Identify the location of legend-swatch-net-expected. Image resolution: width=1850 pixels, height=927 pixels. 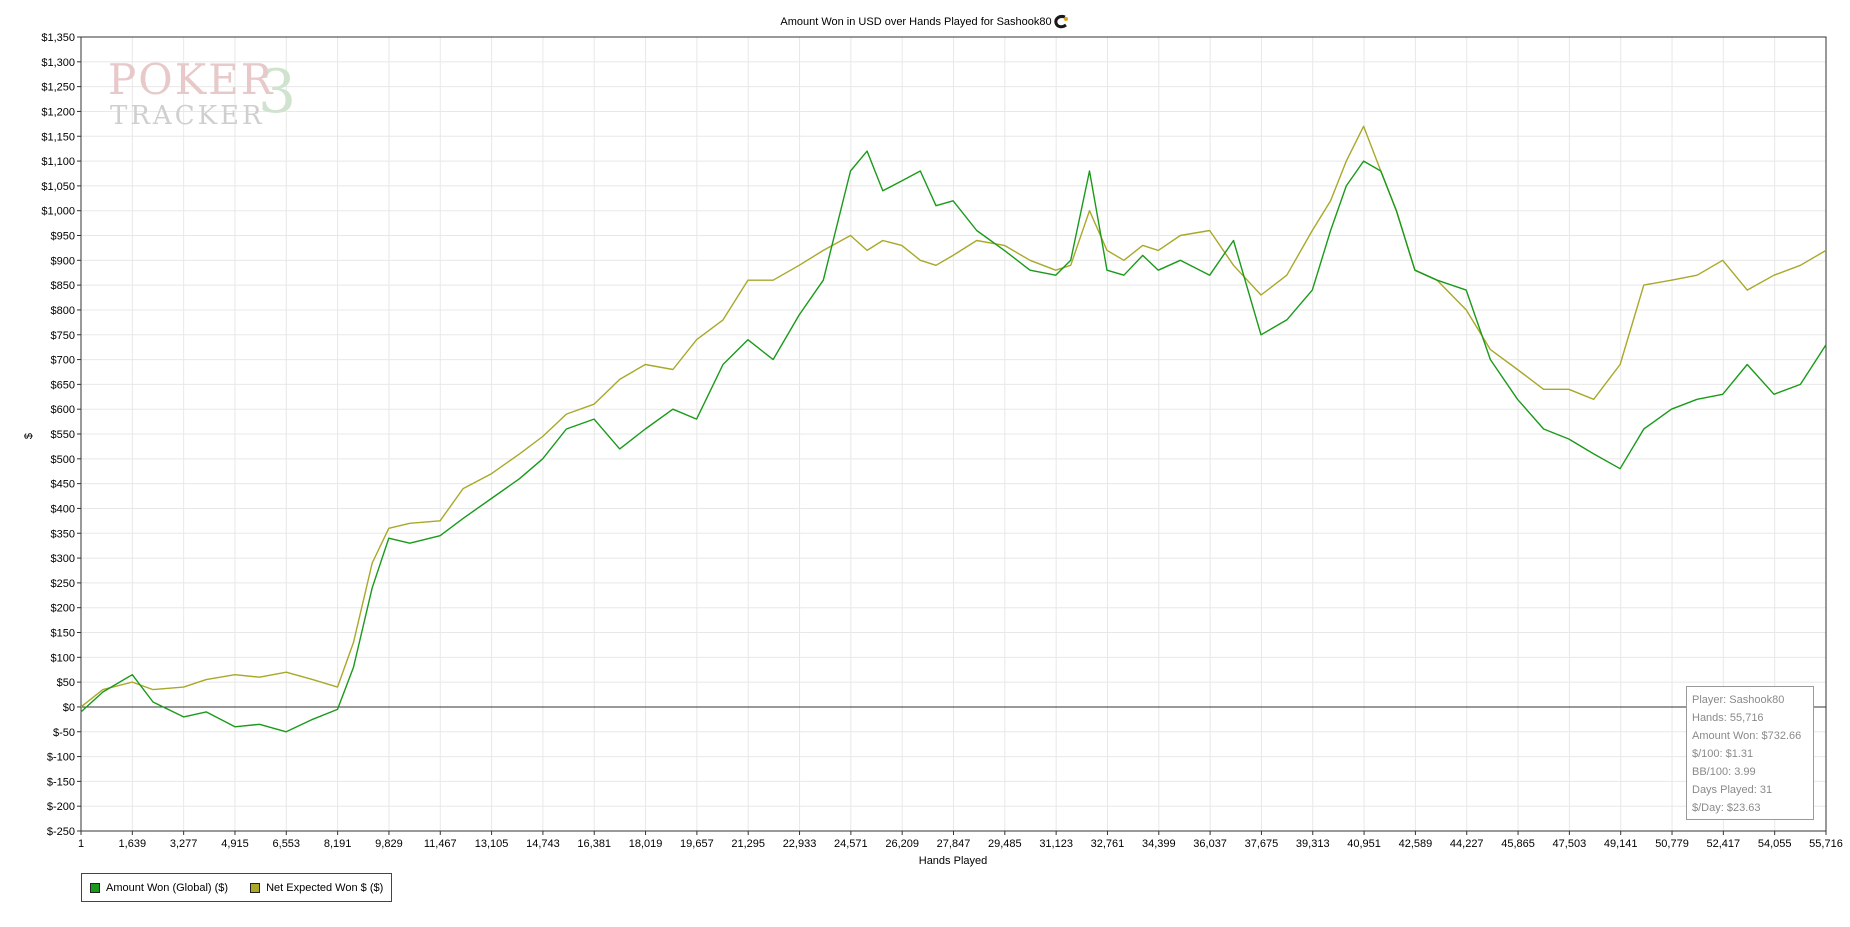
(255, 887).